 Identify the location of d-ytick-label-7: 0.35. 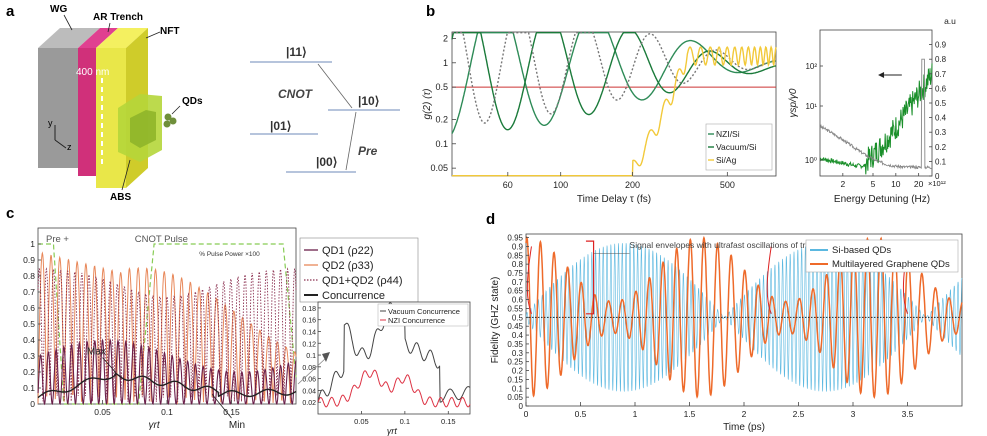
(515, 344).